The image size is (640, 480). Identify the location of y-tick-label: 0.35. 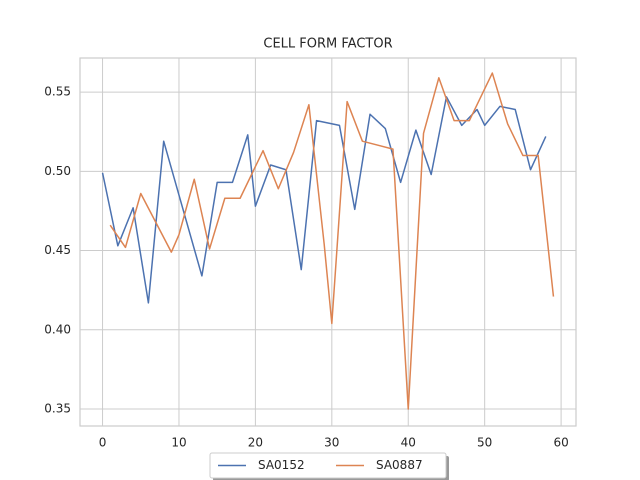
(57, 409).